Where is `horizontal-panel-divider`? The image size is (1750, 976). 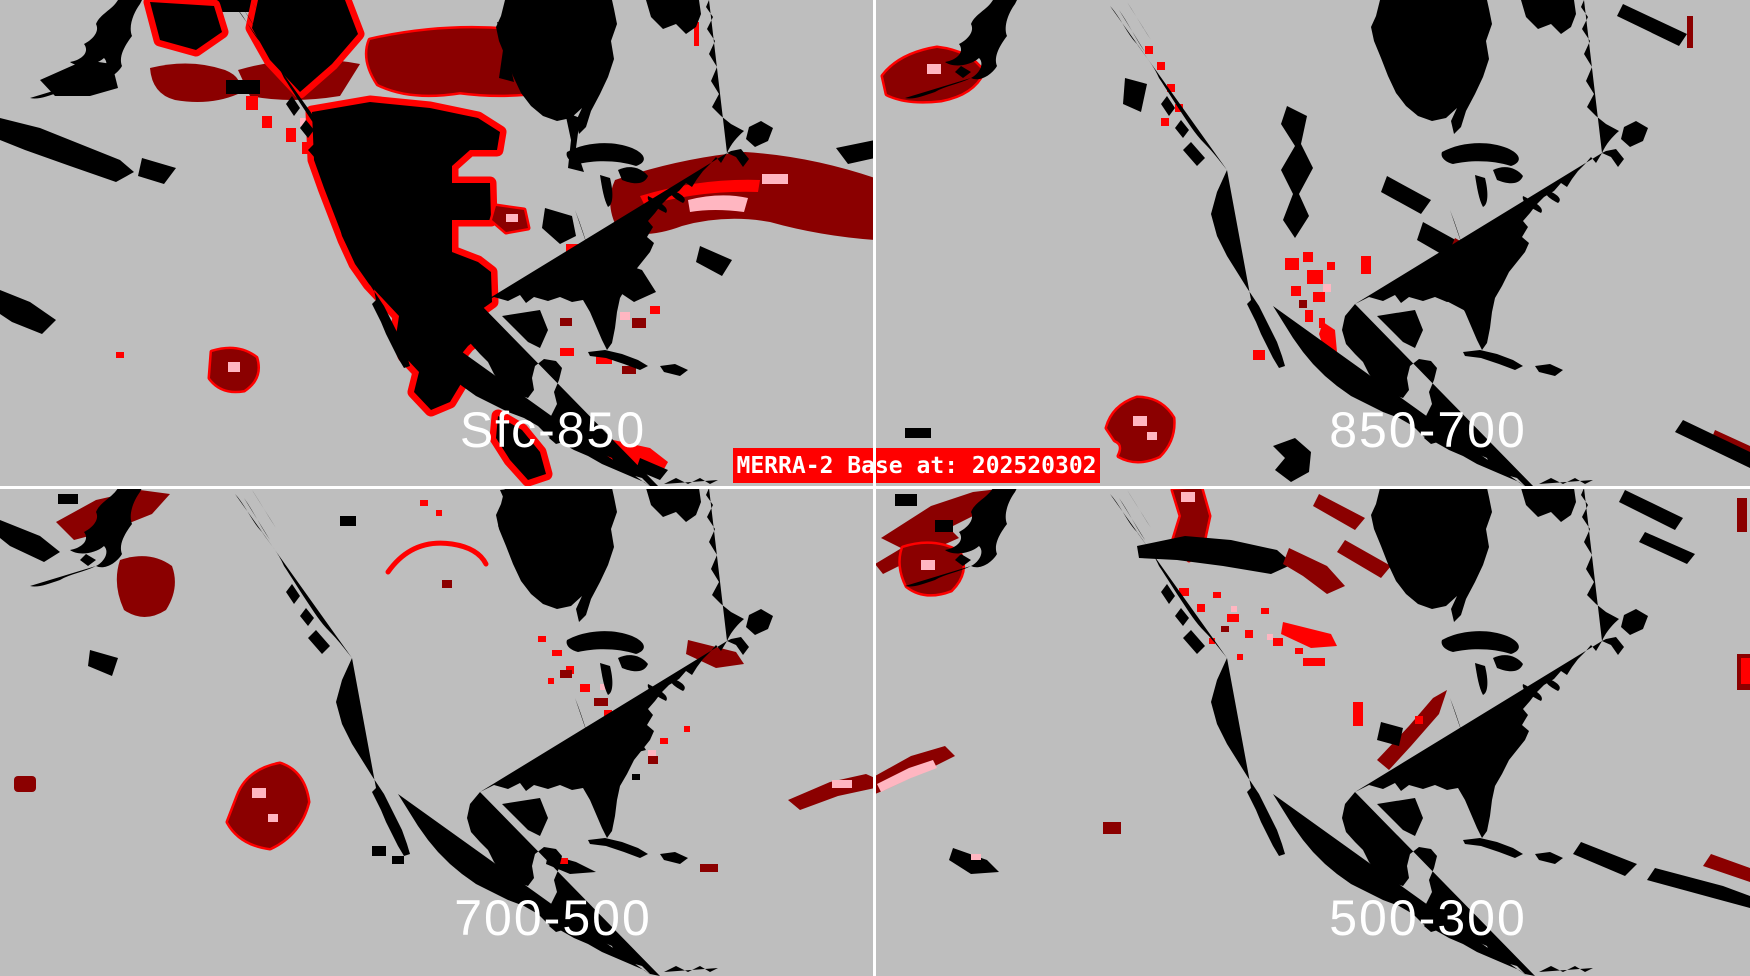 horizontal-panel-divider is located at coordinates (875, 487).